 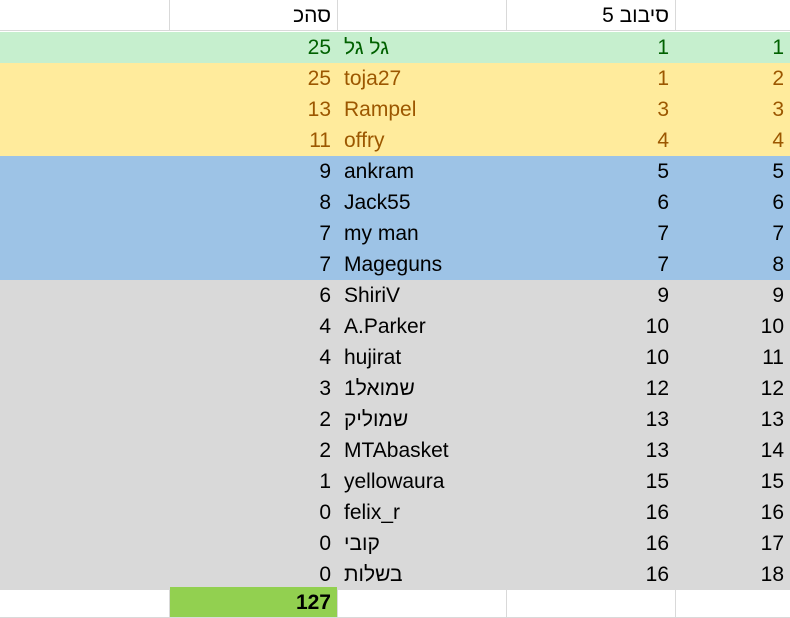 What do you see at coordinates (373, 357) in the screenshot?
I see `name-cell: hujirat` at bounding box center [373, 357].